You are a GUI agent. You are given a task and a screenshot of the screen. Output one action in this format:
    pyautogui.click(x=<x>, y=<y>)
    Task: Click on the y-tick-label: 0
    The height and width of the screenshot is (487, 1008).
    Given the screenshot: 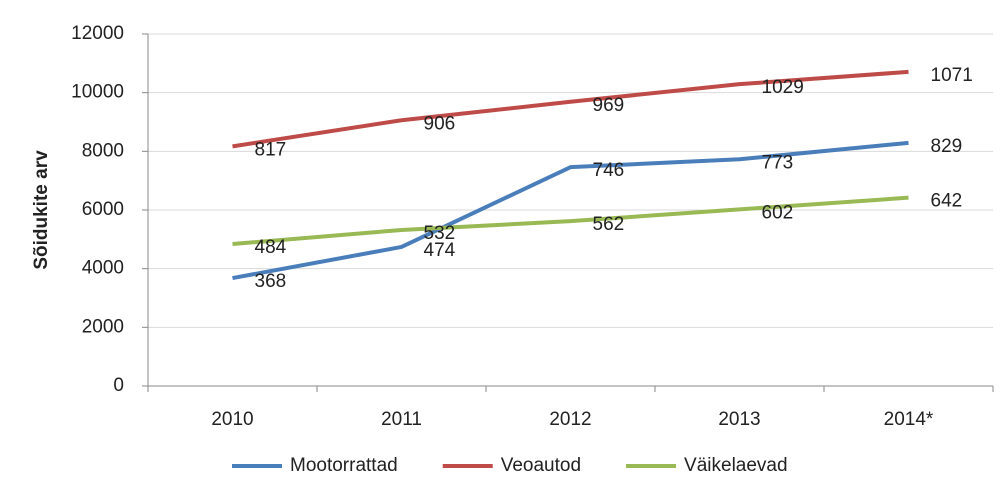 What is the action you would take?
    pyautogui.click(x=118, y=385)
    